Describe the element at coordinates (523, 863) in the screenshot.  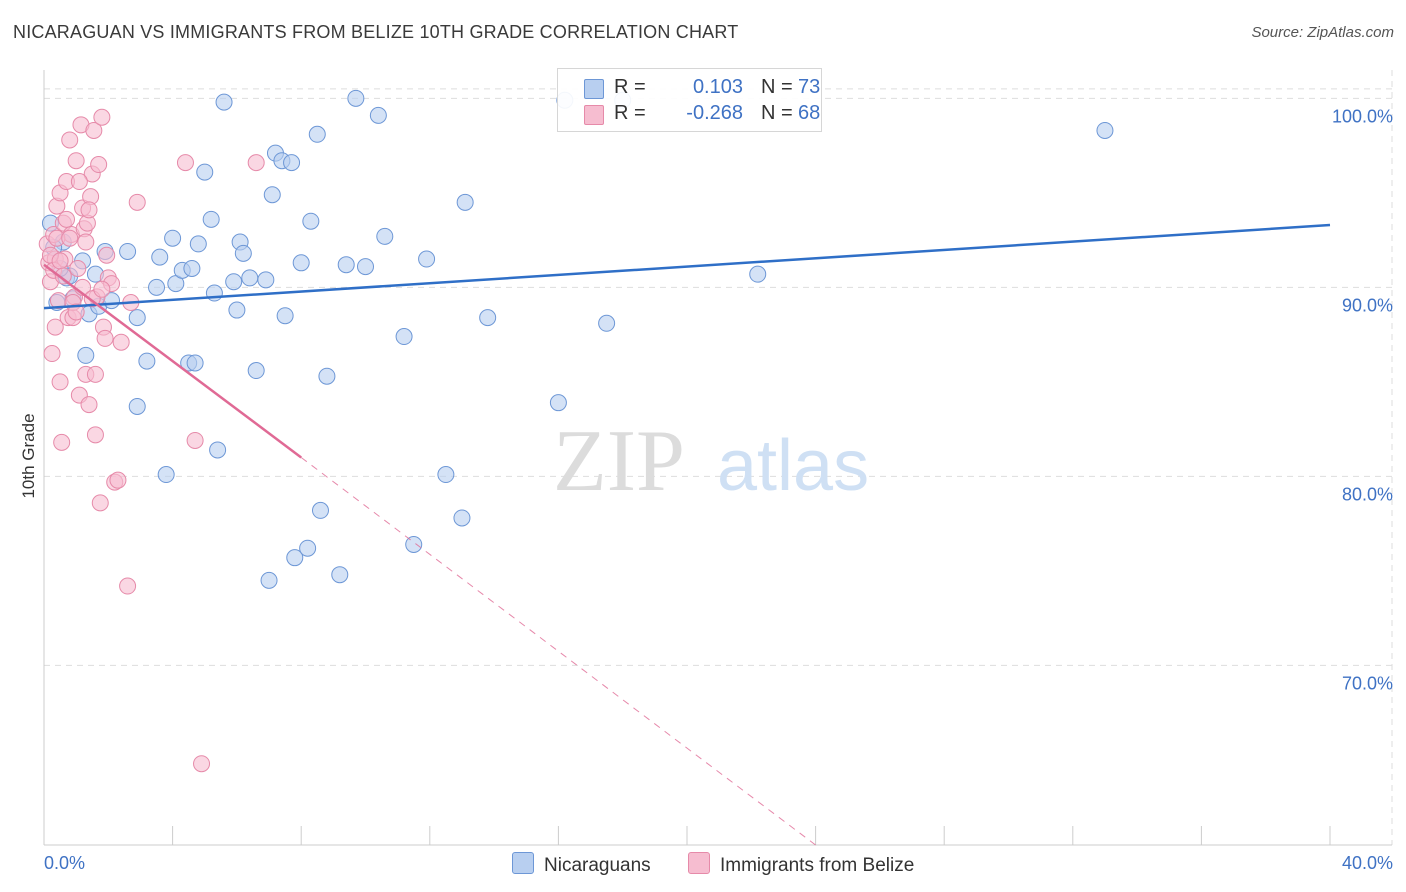
I see `legend-swatch-blue` at that location.